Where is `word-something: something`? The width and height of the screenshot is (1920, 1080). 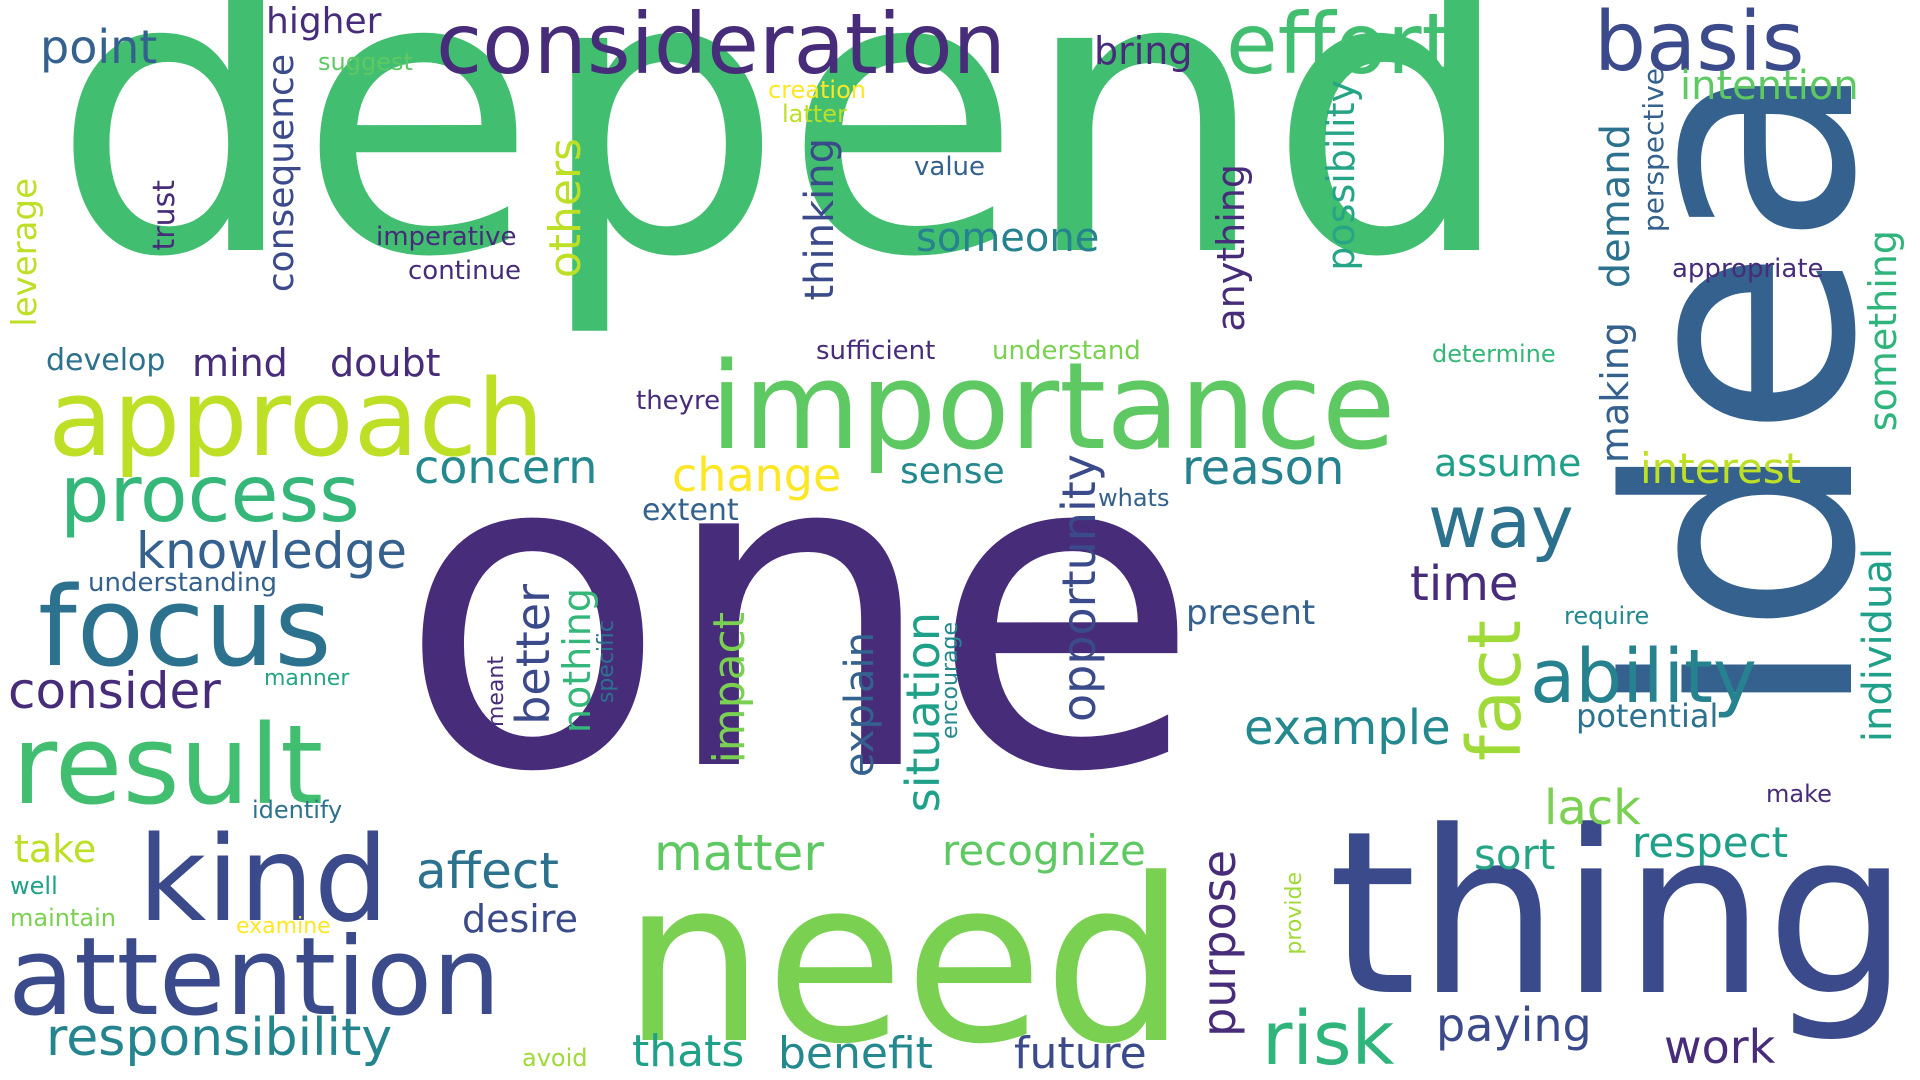 word-something: something is located at coordinates (1883, 331).